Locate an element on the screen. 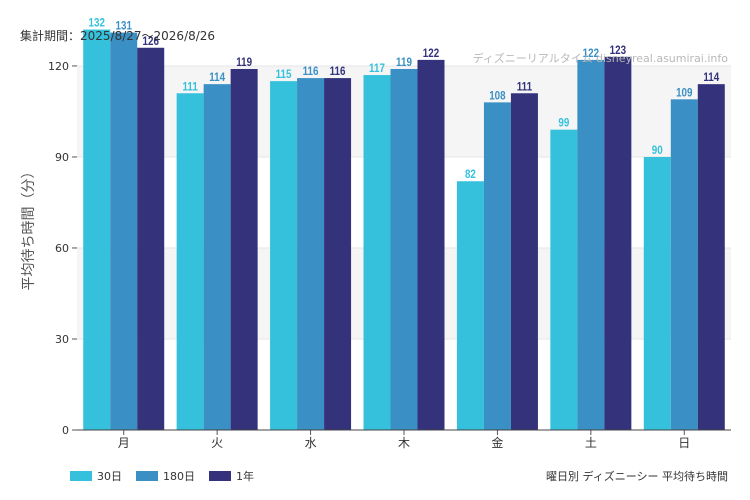 The image size is (750, 500). bar-value-label: 123 is located at coordinates (618, 50).